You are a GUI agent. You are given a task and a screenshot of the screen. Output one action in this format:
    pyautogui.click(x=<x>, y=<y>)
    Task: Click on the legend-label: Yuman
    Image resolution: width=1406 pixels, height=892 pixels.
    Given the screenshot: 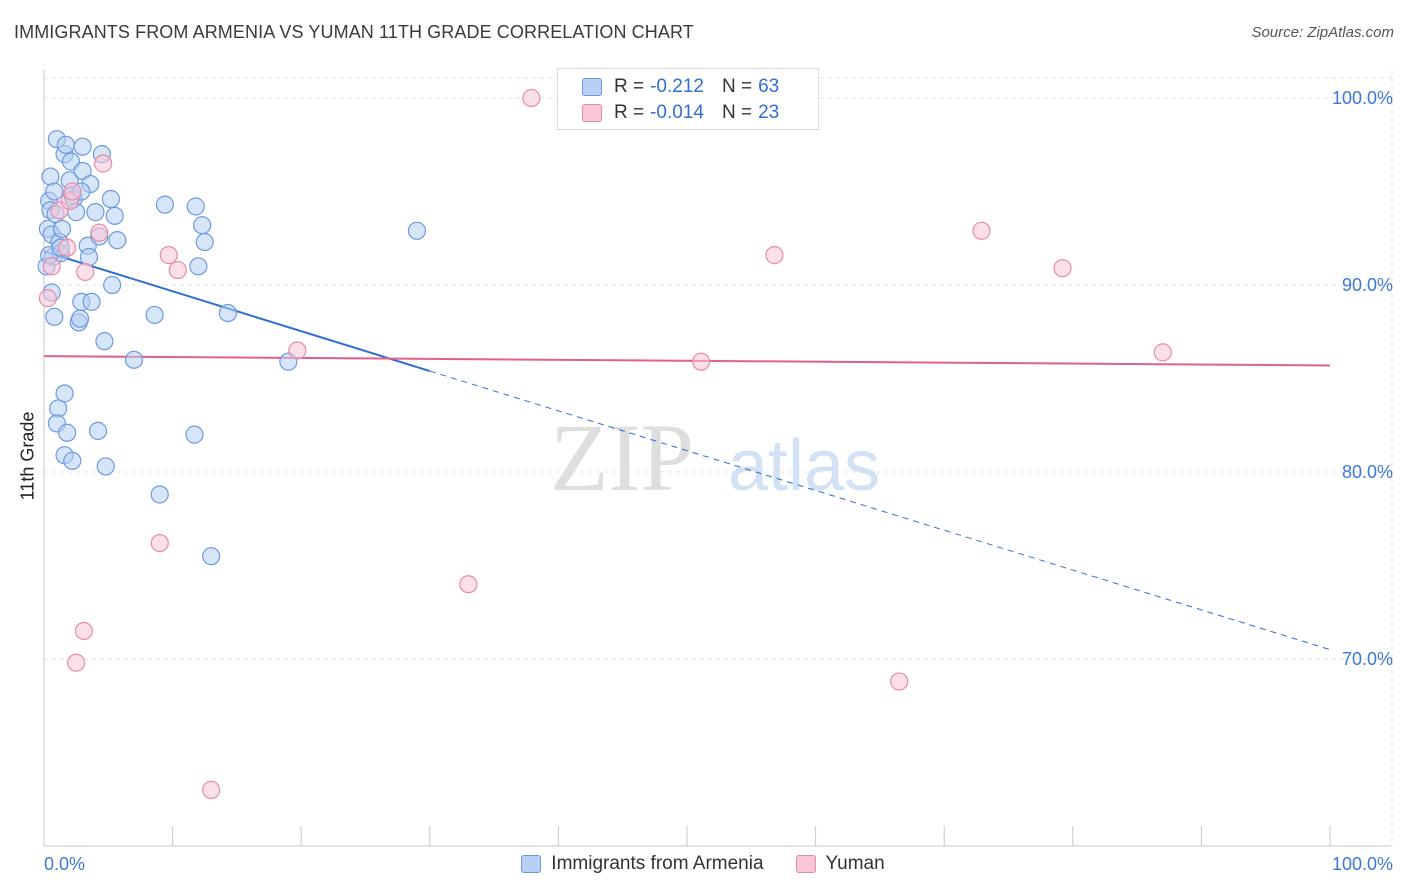 What is the action you would take?
    pyautogui.click(x=855, y=863)
    